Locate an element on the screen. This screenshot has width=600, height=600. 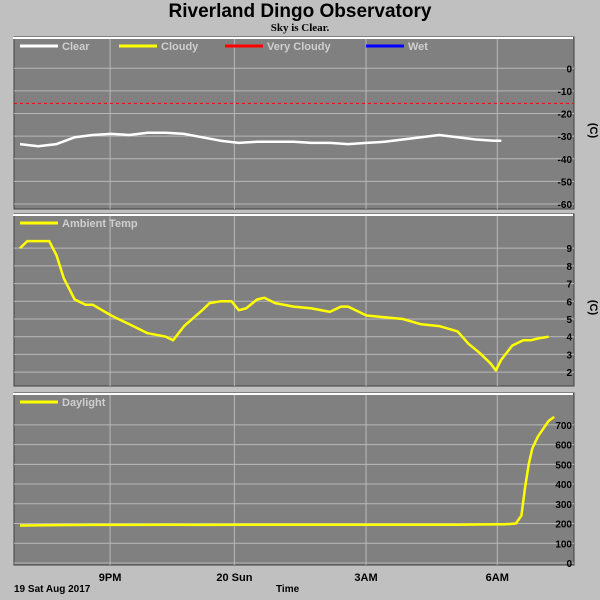
y-tick-label: -40 is located at coordinates (565, 160).